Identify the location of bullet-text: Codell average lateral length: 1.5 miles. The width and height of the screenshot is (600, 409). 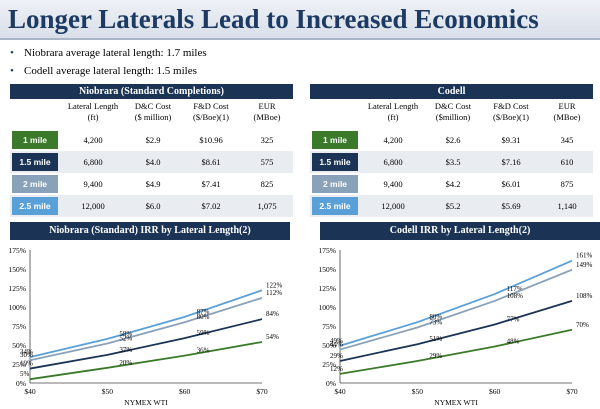
(110, 71).